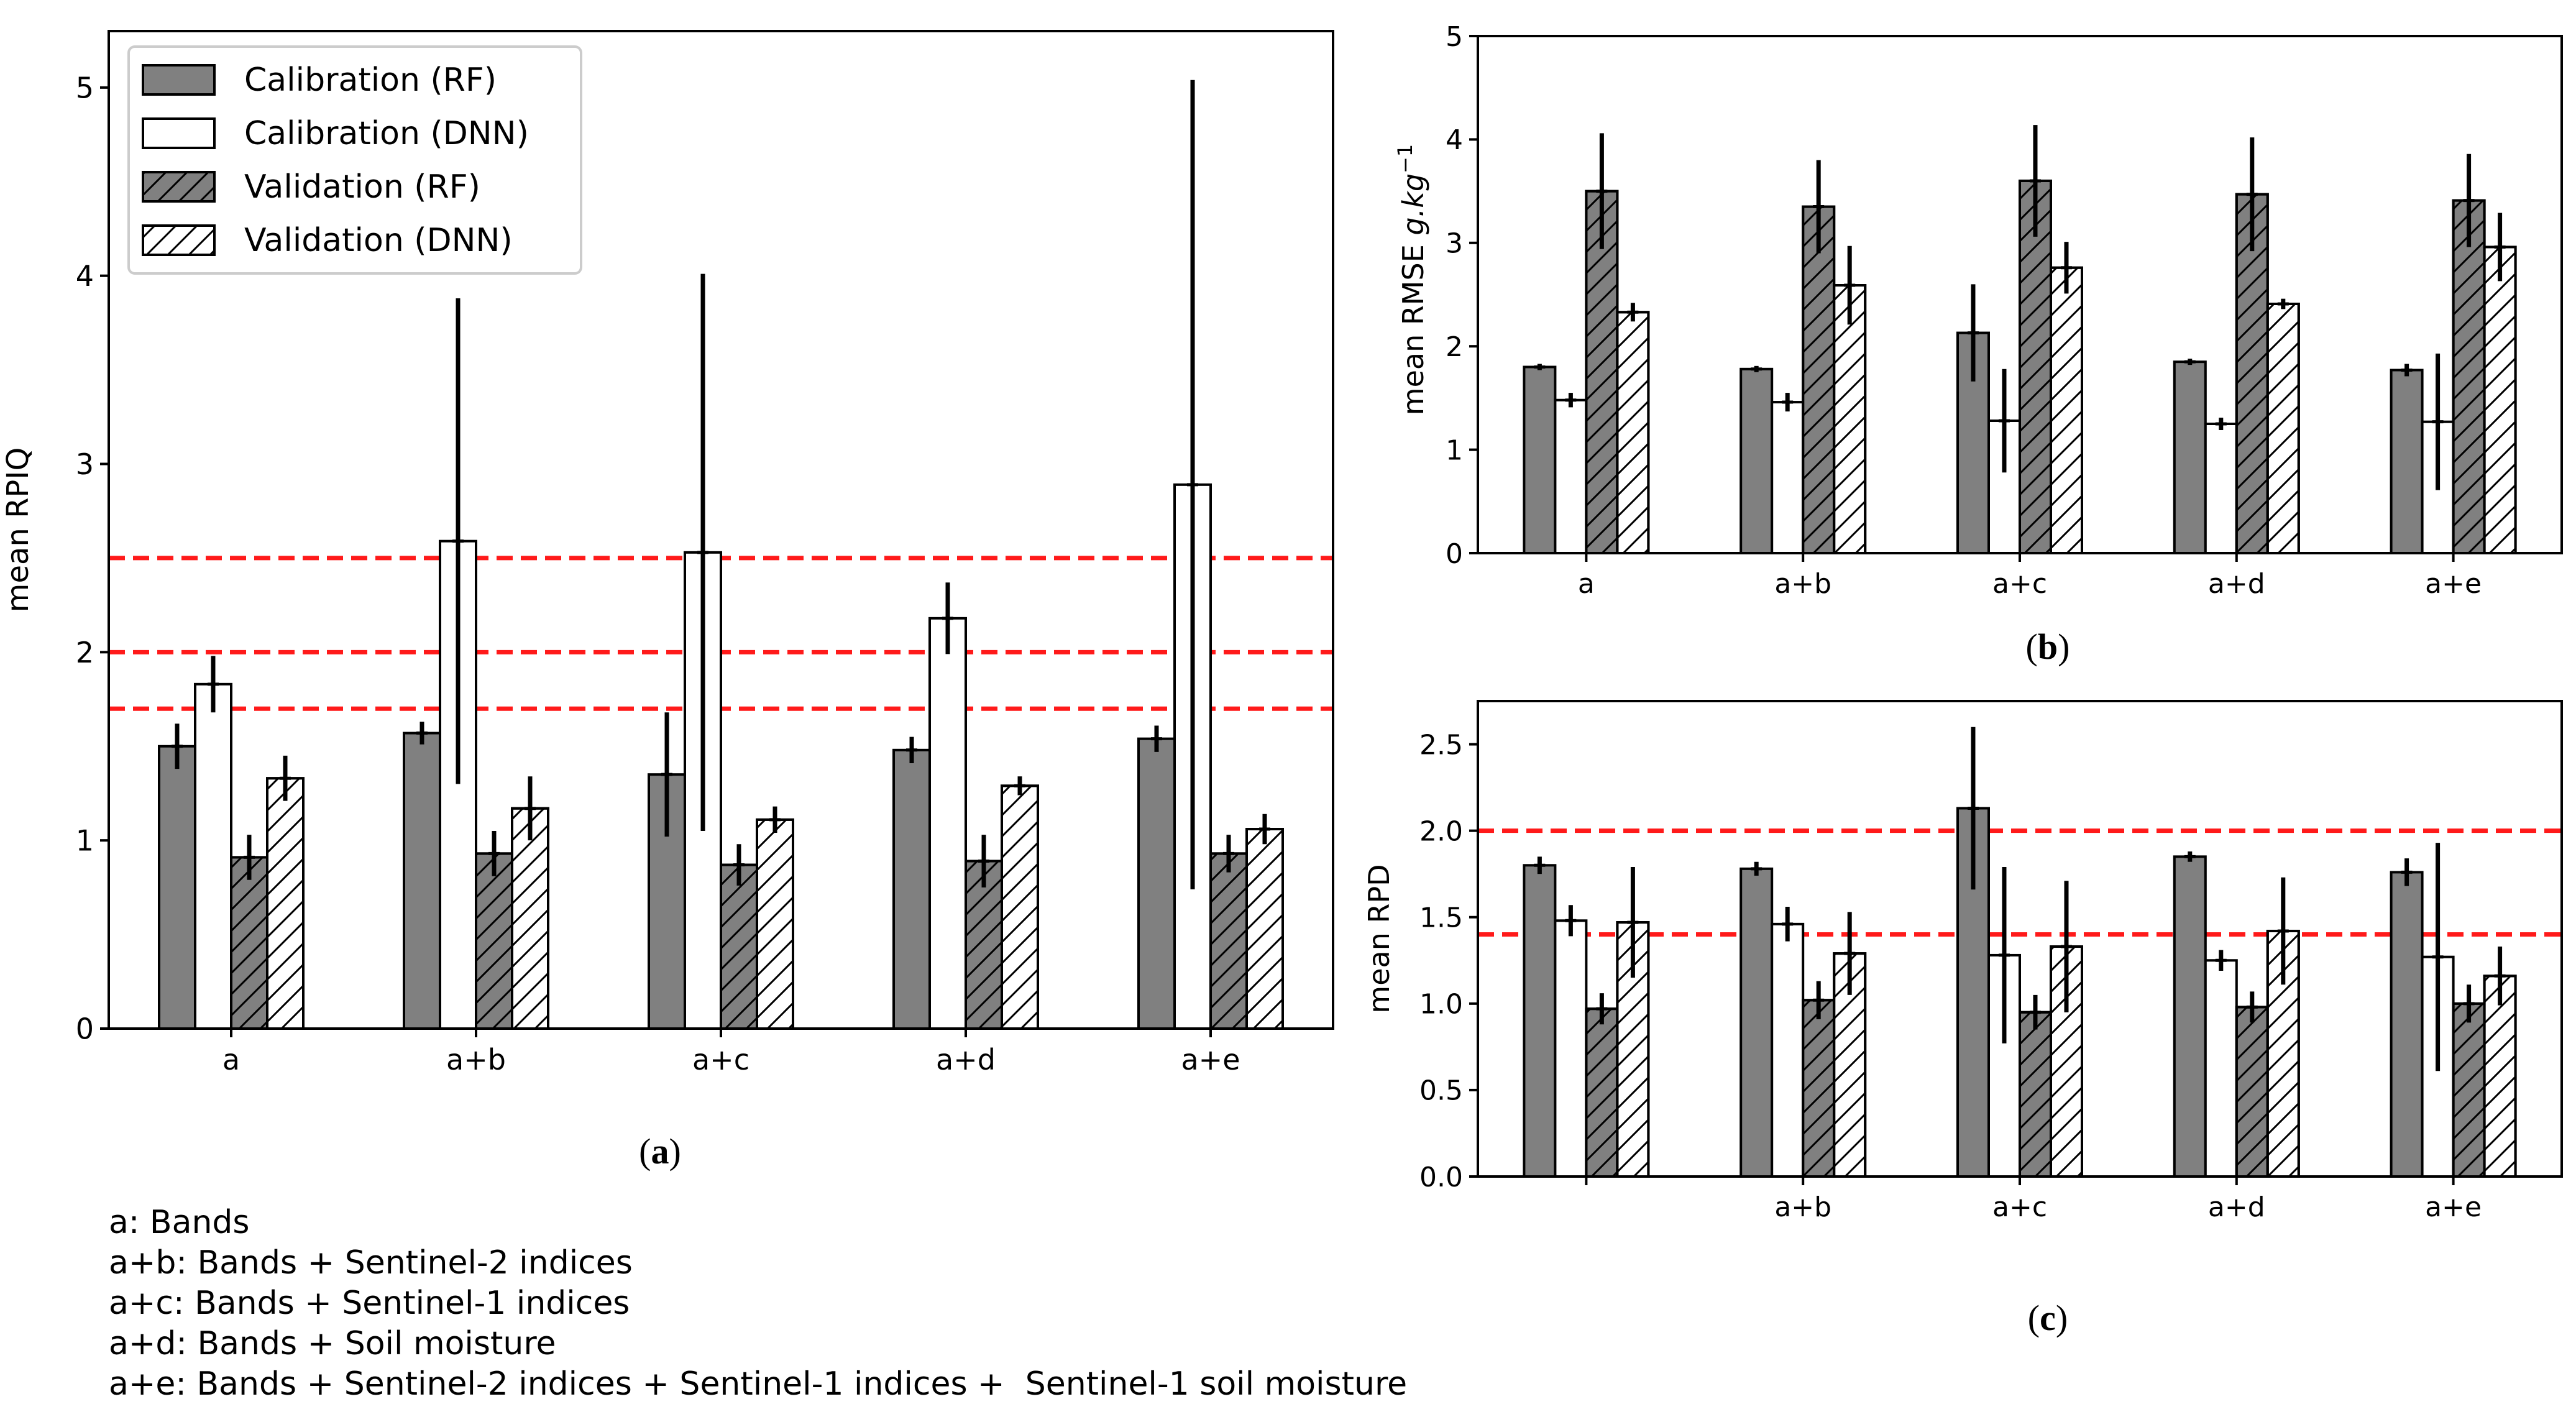  Describe the element at coordinates (2048, 1318) in the screenshot. I see `panel-c-caption: (c)` at that location.